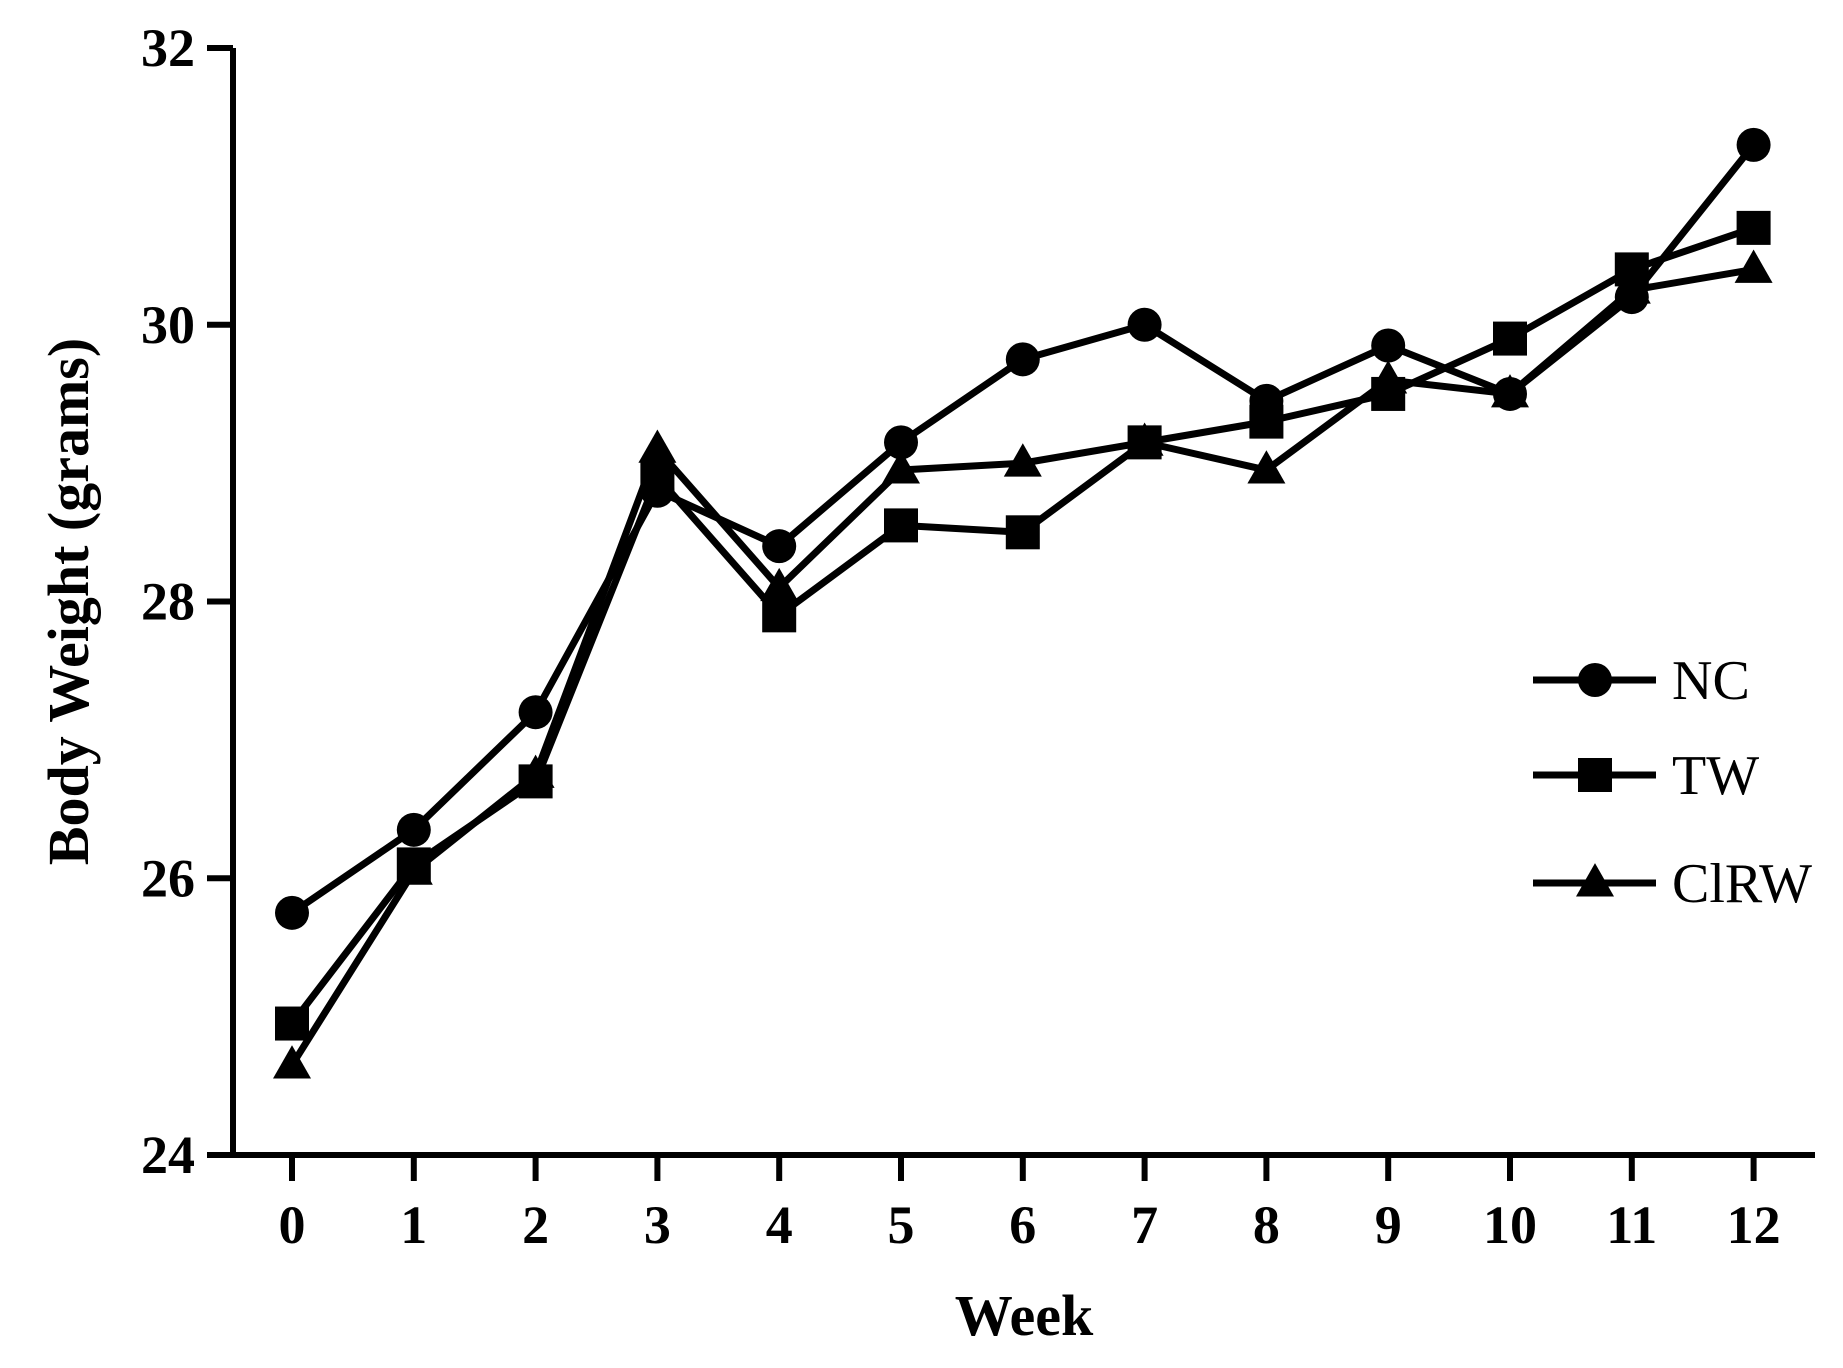  Describe the element at coordinates (168, 602) in the screenshot. I see `y-tick-label: 28` at that location.